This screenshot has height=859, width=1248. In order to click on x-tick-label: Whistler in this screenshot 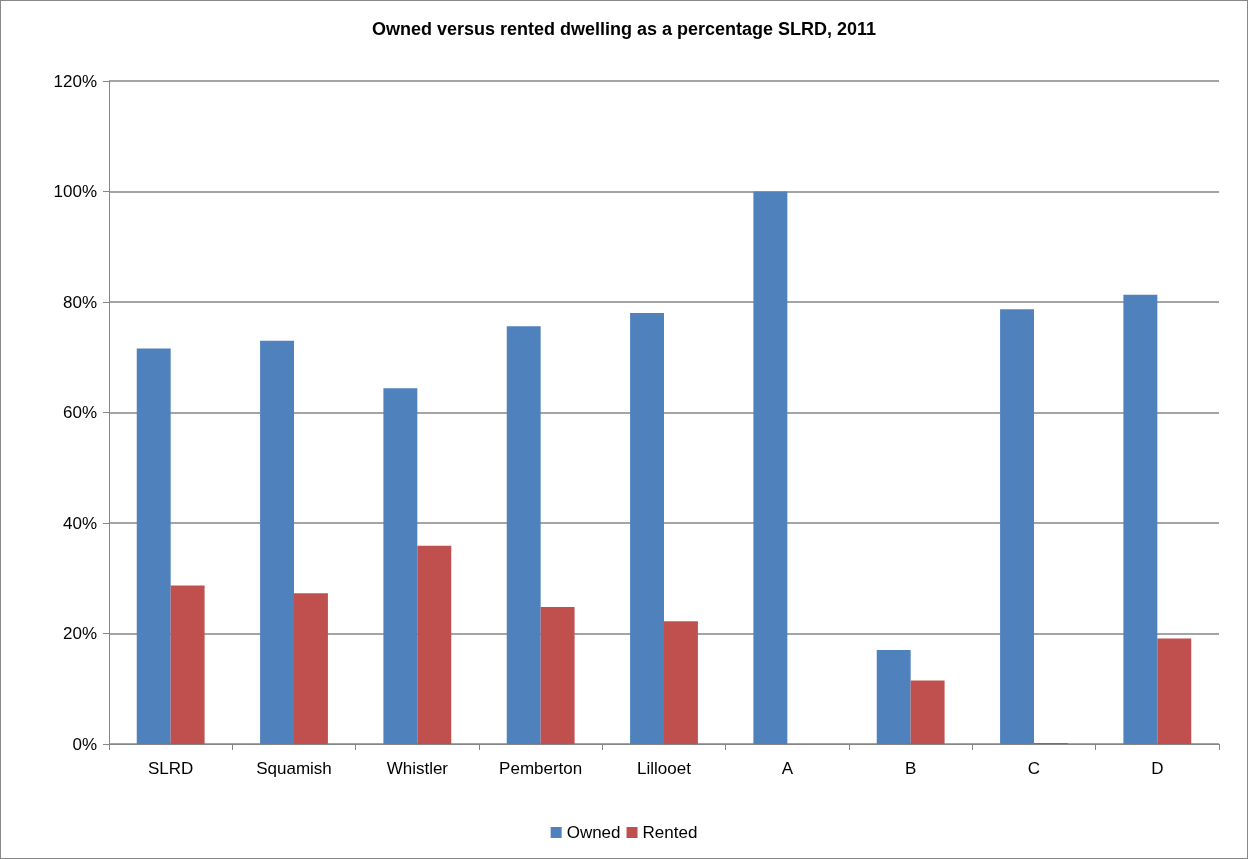, I will do `click(417, 768)`.